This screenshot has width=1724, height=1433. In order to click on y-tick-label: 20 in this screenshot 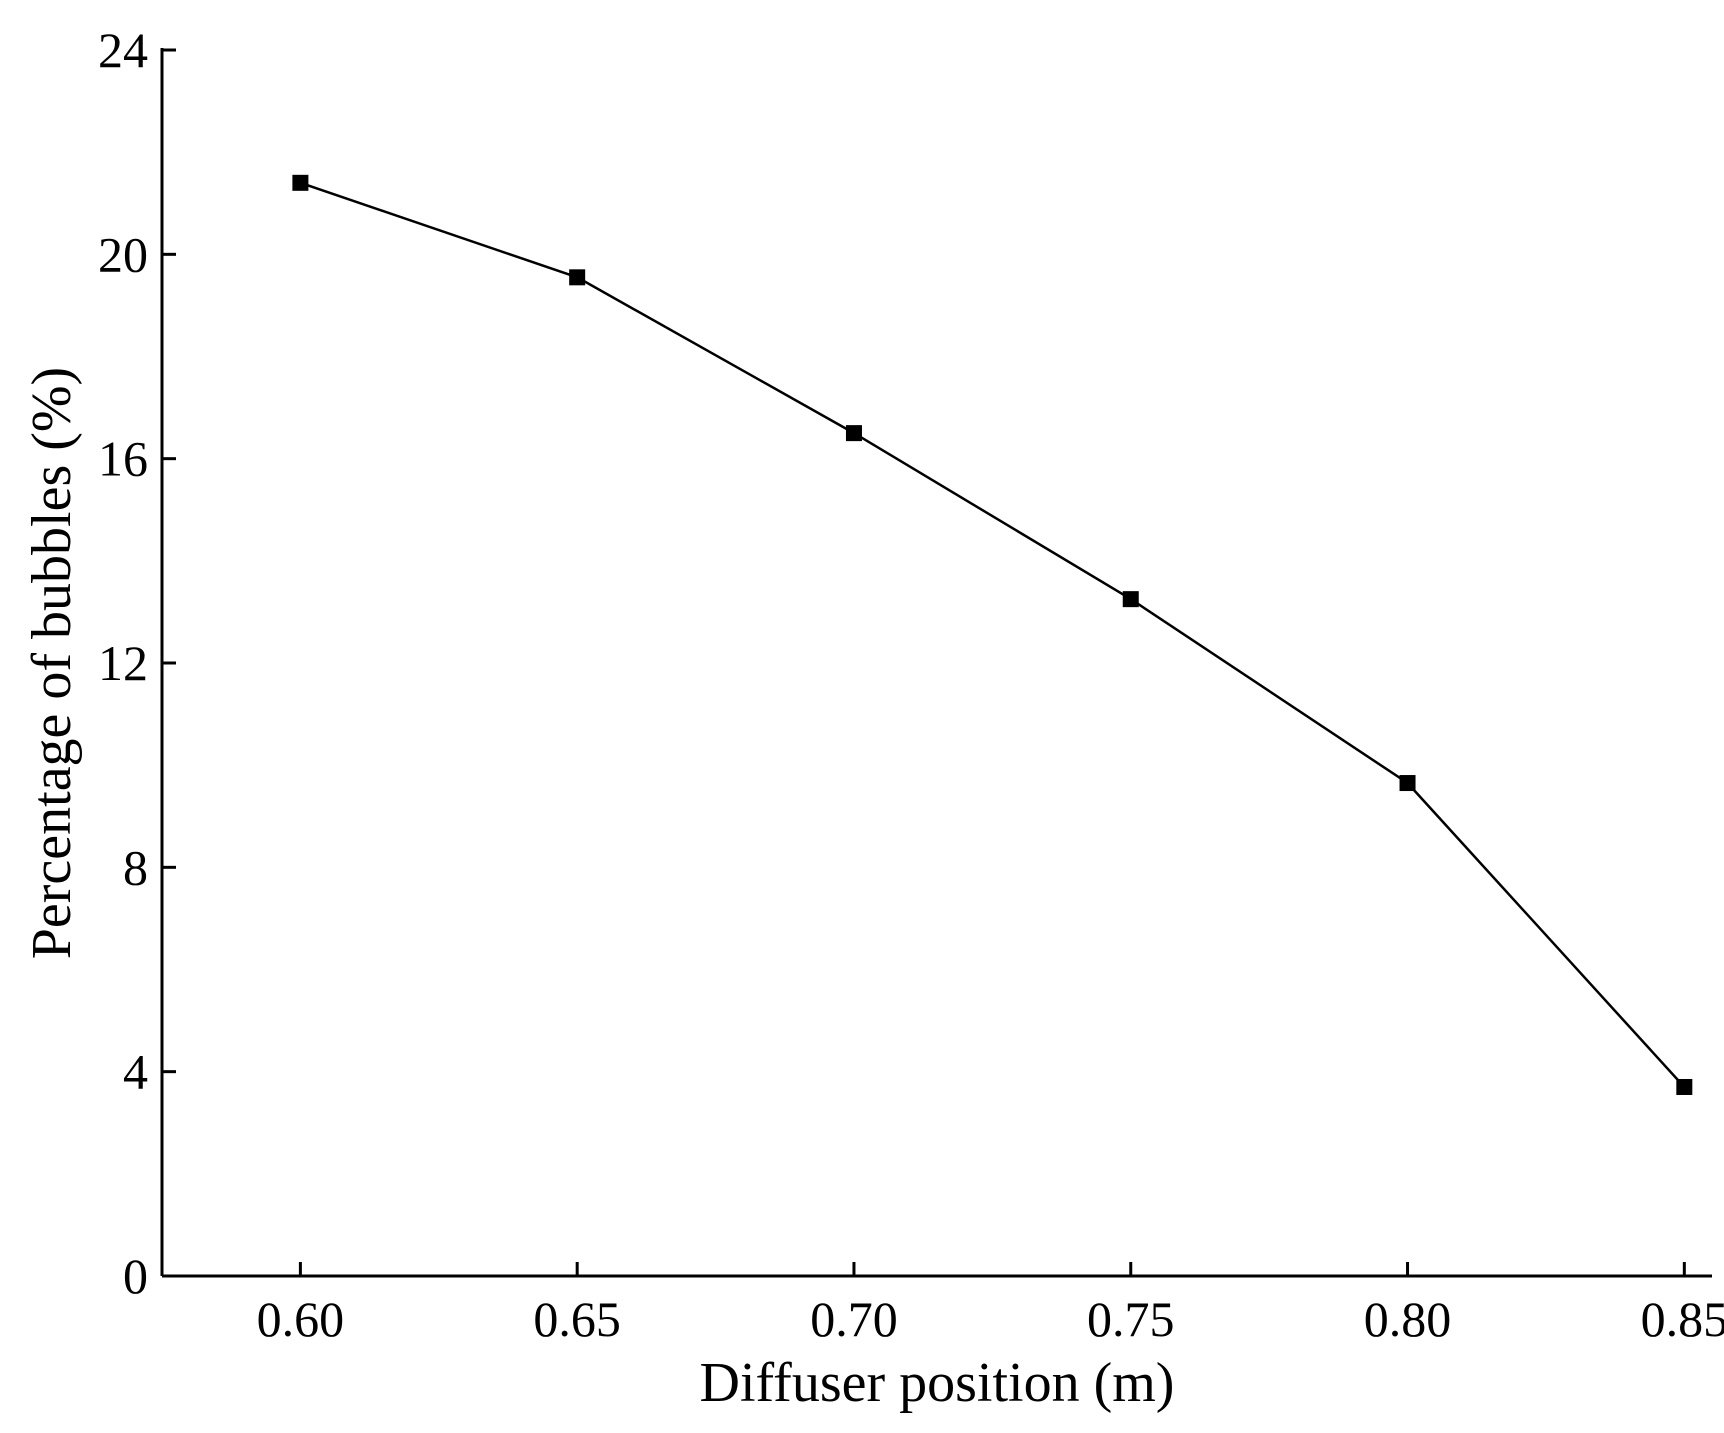, I will do `click(123, 254)`.